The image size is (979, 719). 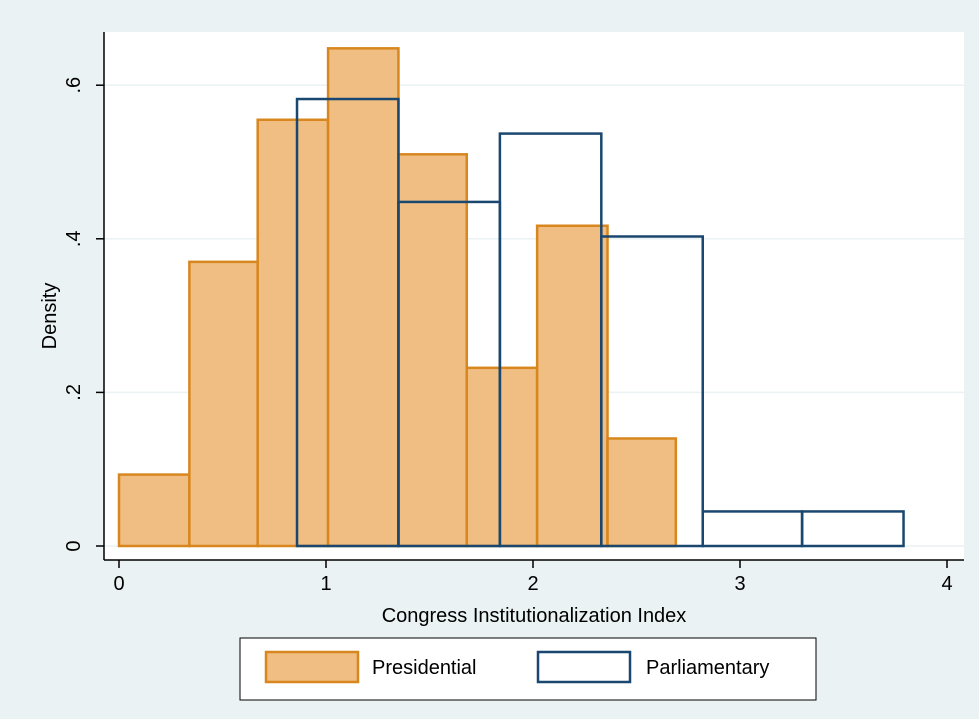 What do you see at coordinates (424, 668) in the screenshot?
I see `legend-label-presidential: Presidential` at bounding box center [424, 668].